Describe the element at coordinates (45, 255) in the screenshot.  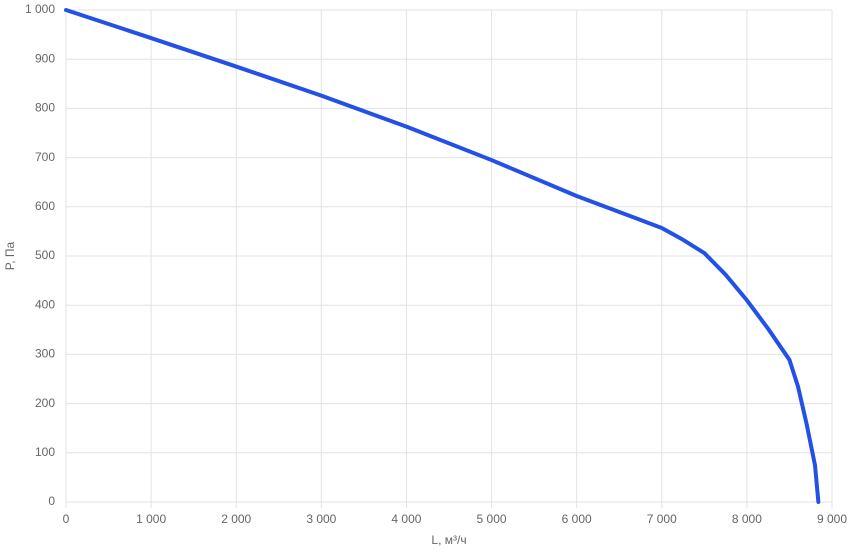
I see `y-tick-label: 500` at that location.